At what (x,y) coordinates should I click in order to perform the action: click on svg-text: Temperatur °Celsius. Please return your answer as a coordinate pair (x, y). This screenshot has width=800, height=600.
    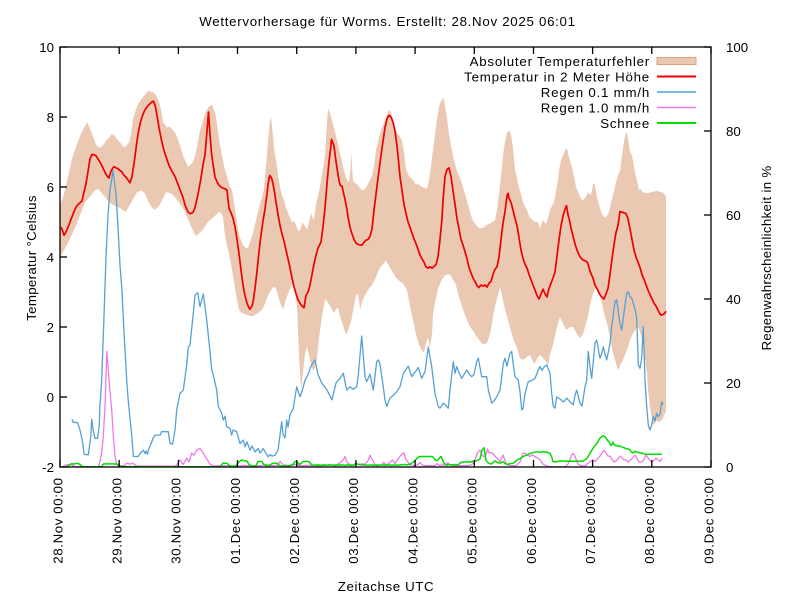
    Looking at the image, I should click on (31, 258).